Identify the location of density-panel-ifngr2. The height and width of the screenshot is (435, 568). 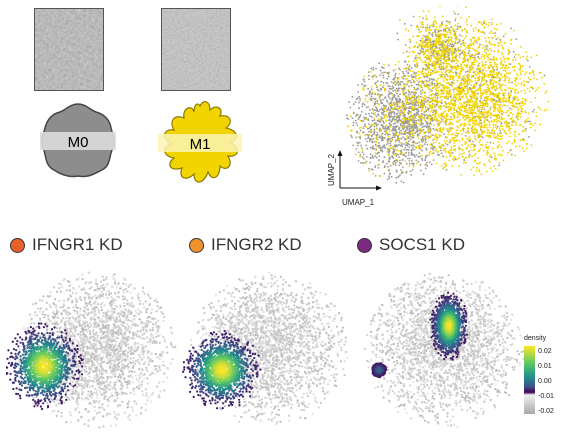
(265, 348).